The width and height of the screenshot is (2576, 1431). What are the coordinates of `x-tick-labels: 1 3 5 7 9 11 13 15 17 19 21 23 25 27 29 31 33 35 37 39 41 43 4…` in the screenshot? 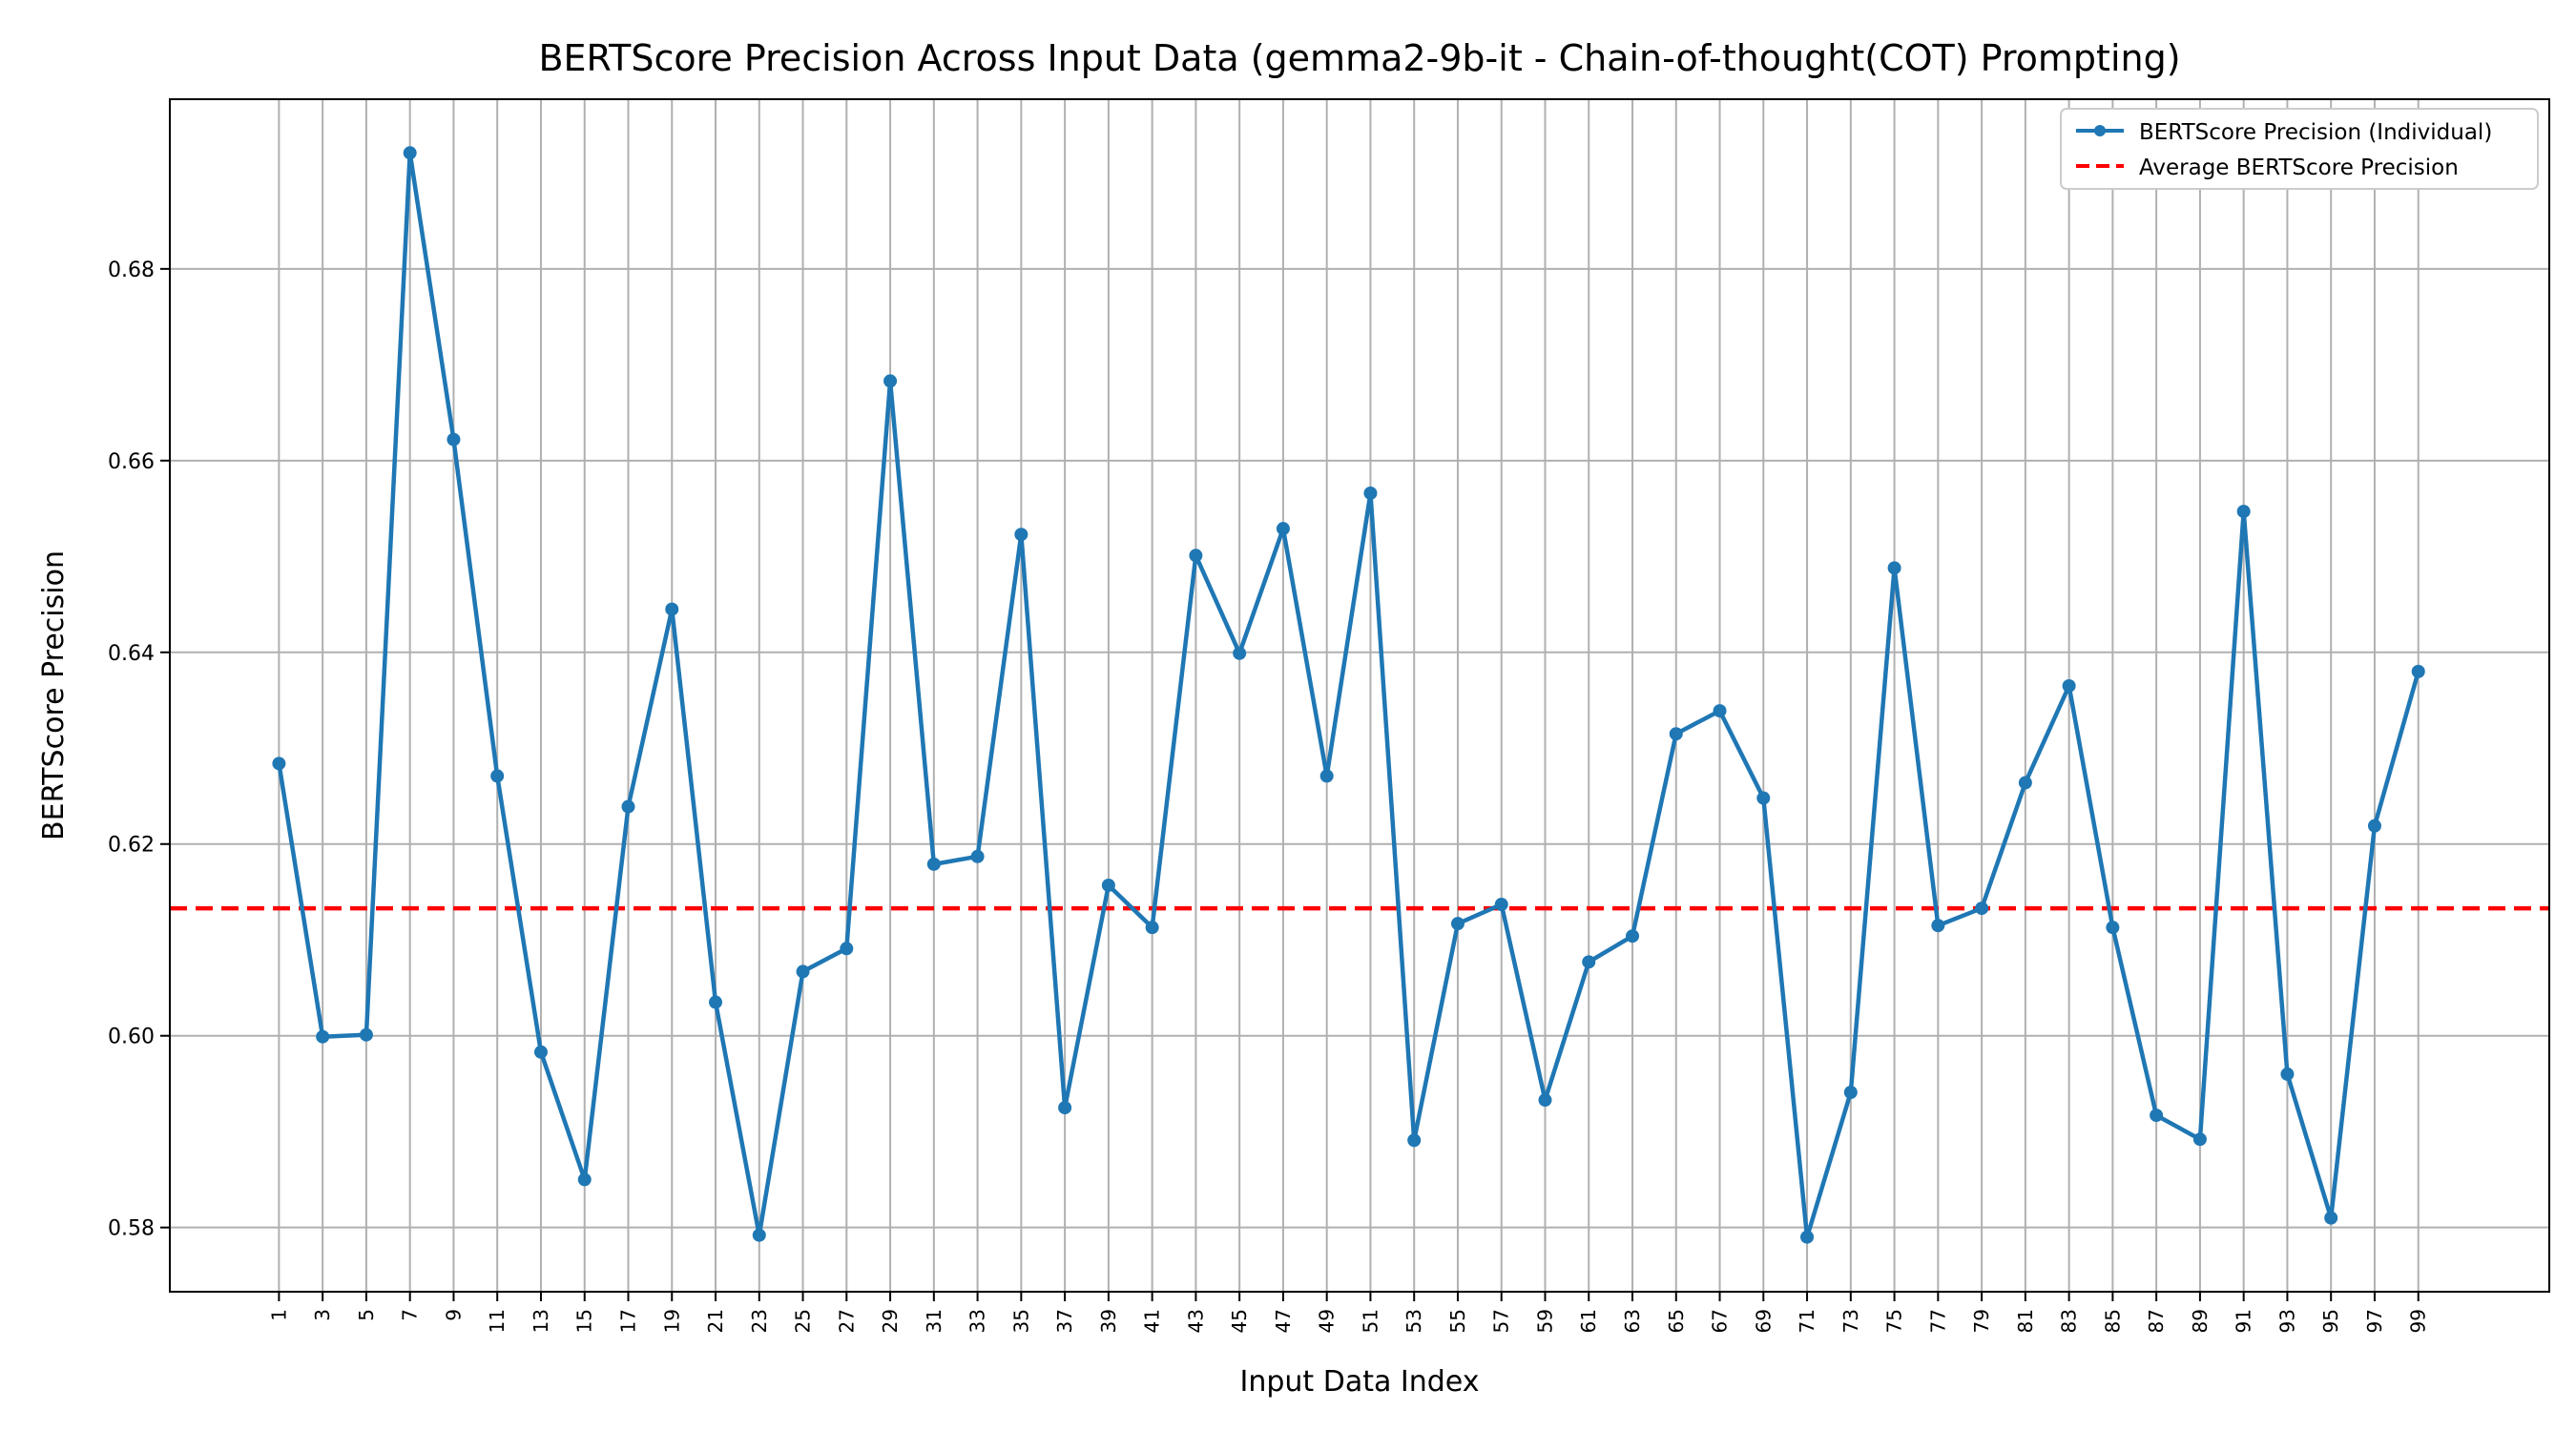 It's located at (1348, 1321).